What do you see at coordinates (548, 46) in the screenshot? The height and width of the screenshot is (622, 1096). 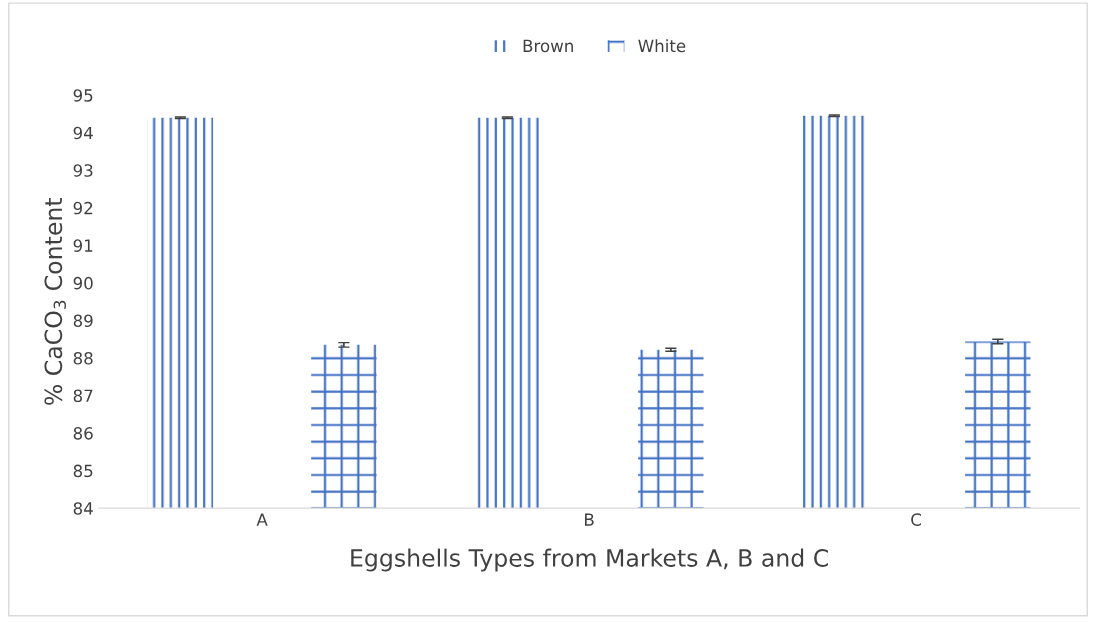 I see `legend-label: Brown` at bounding box center [548, 46].